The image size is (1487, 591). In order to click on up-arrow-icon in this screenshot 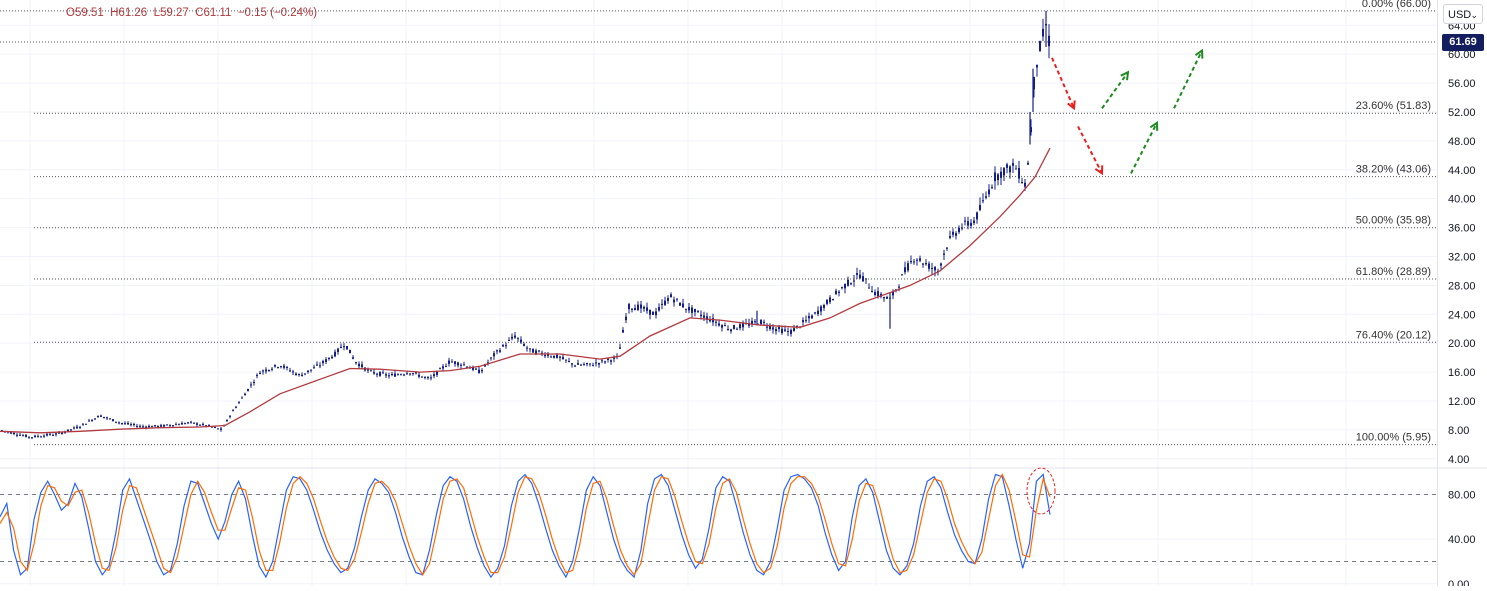, I will do `click(1188, 78)`.